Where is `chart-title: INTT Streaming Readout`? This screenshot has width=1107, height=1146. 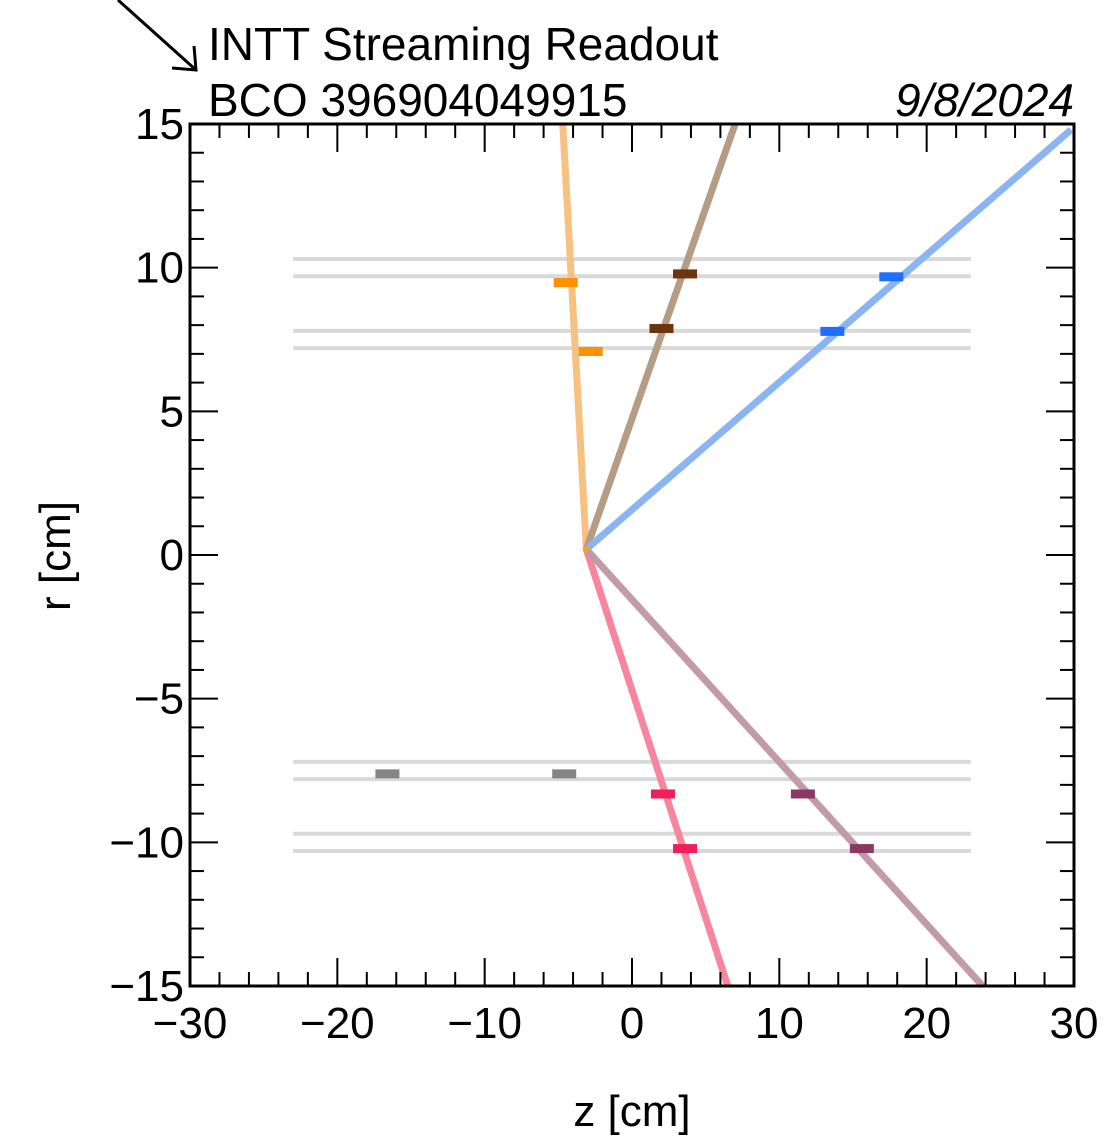
chart-title: INTT Streaming Readout is located at coordinates (463, 44).